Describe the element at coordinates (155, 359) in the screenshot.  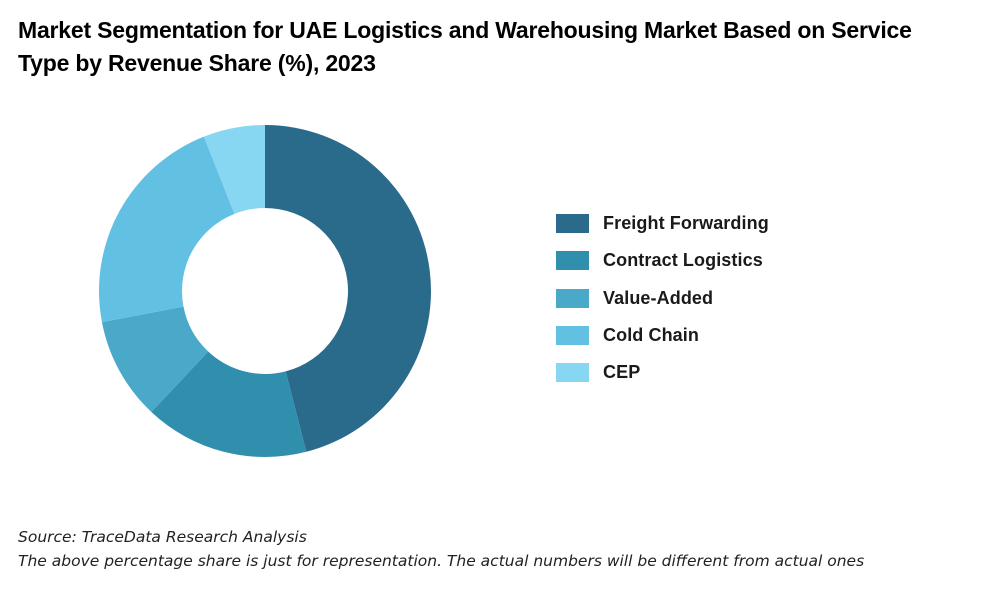
I see `donut-slice-value-added` at that location.